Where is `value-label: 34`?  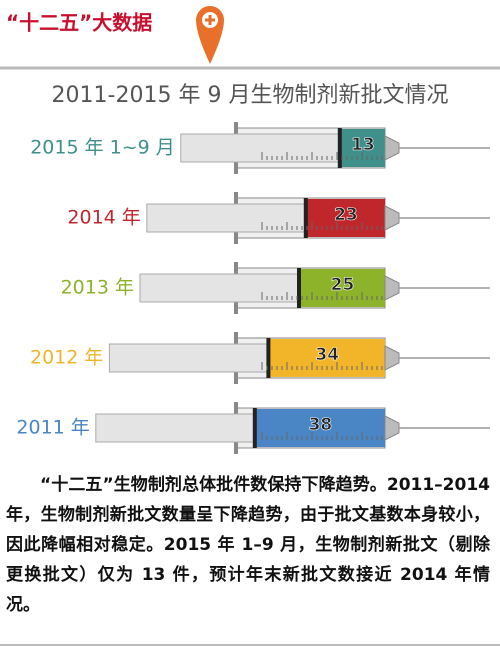 value-label: 34 is located at coordinates (327, 355).